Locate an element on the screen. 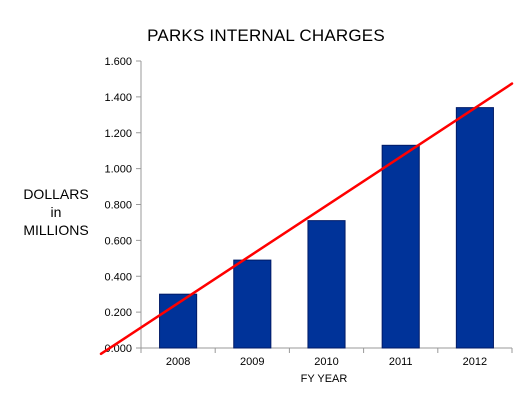 The height and width of the screenshot is (409, 532). x-axis-label: FY YEAR is located at coordinates (324, 379).